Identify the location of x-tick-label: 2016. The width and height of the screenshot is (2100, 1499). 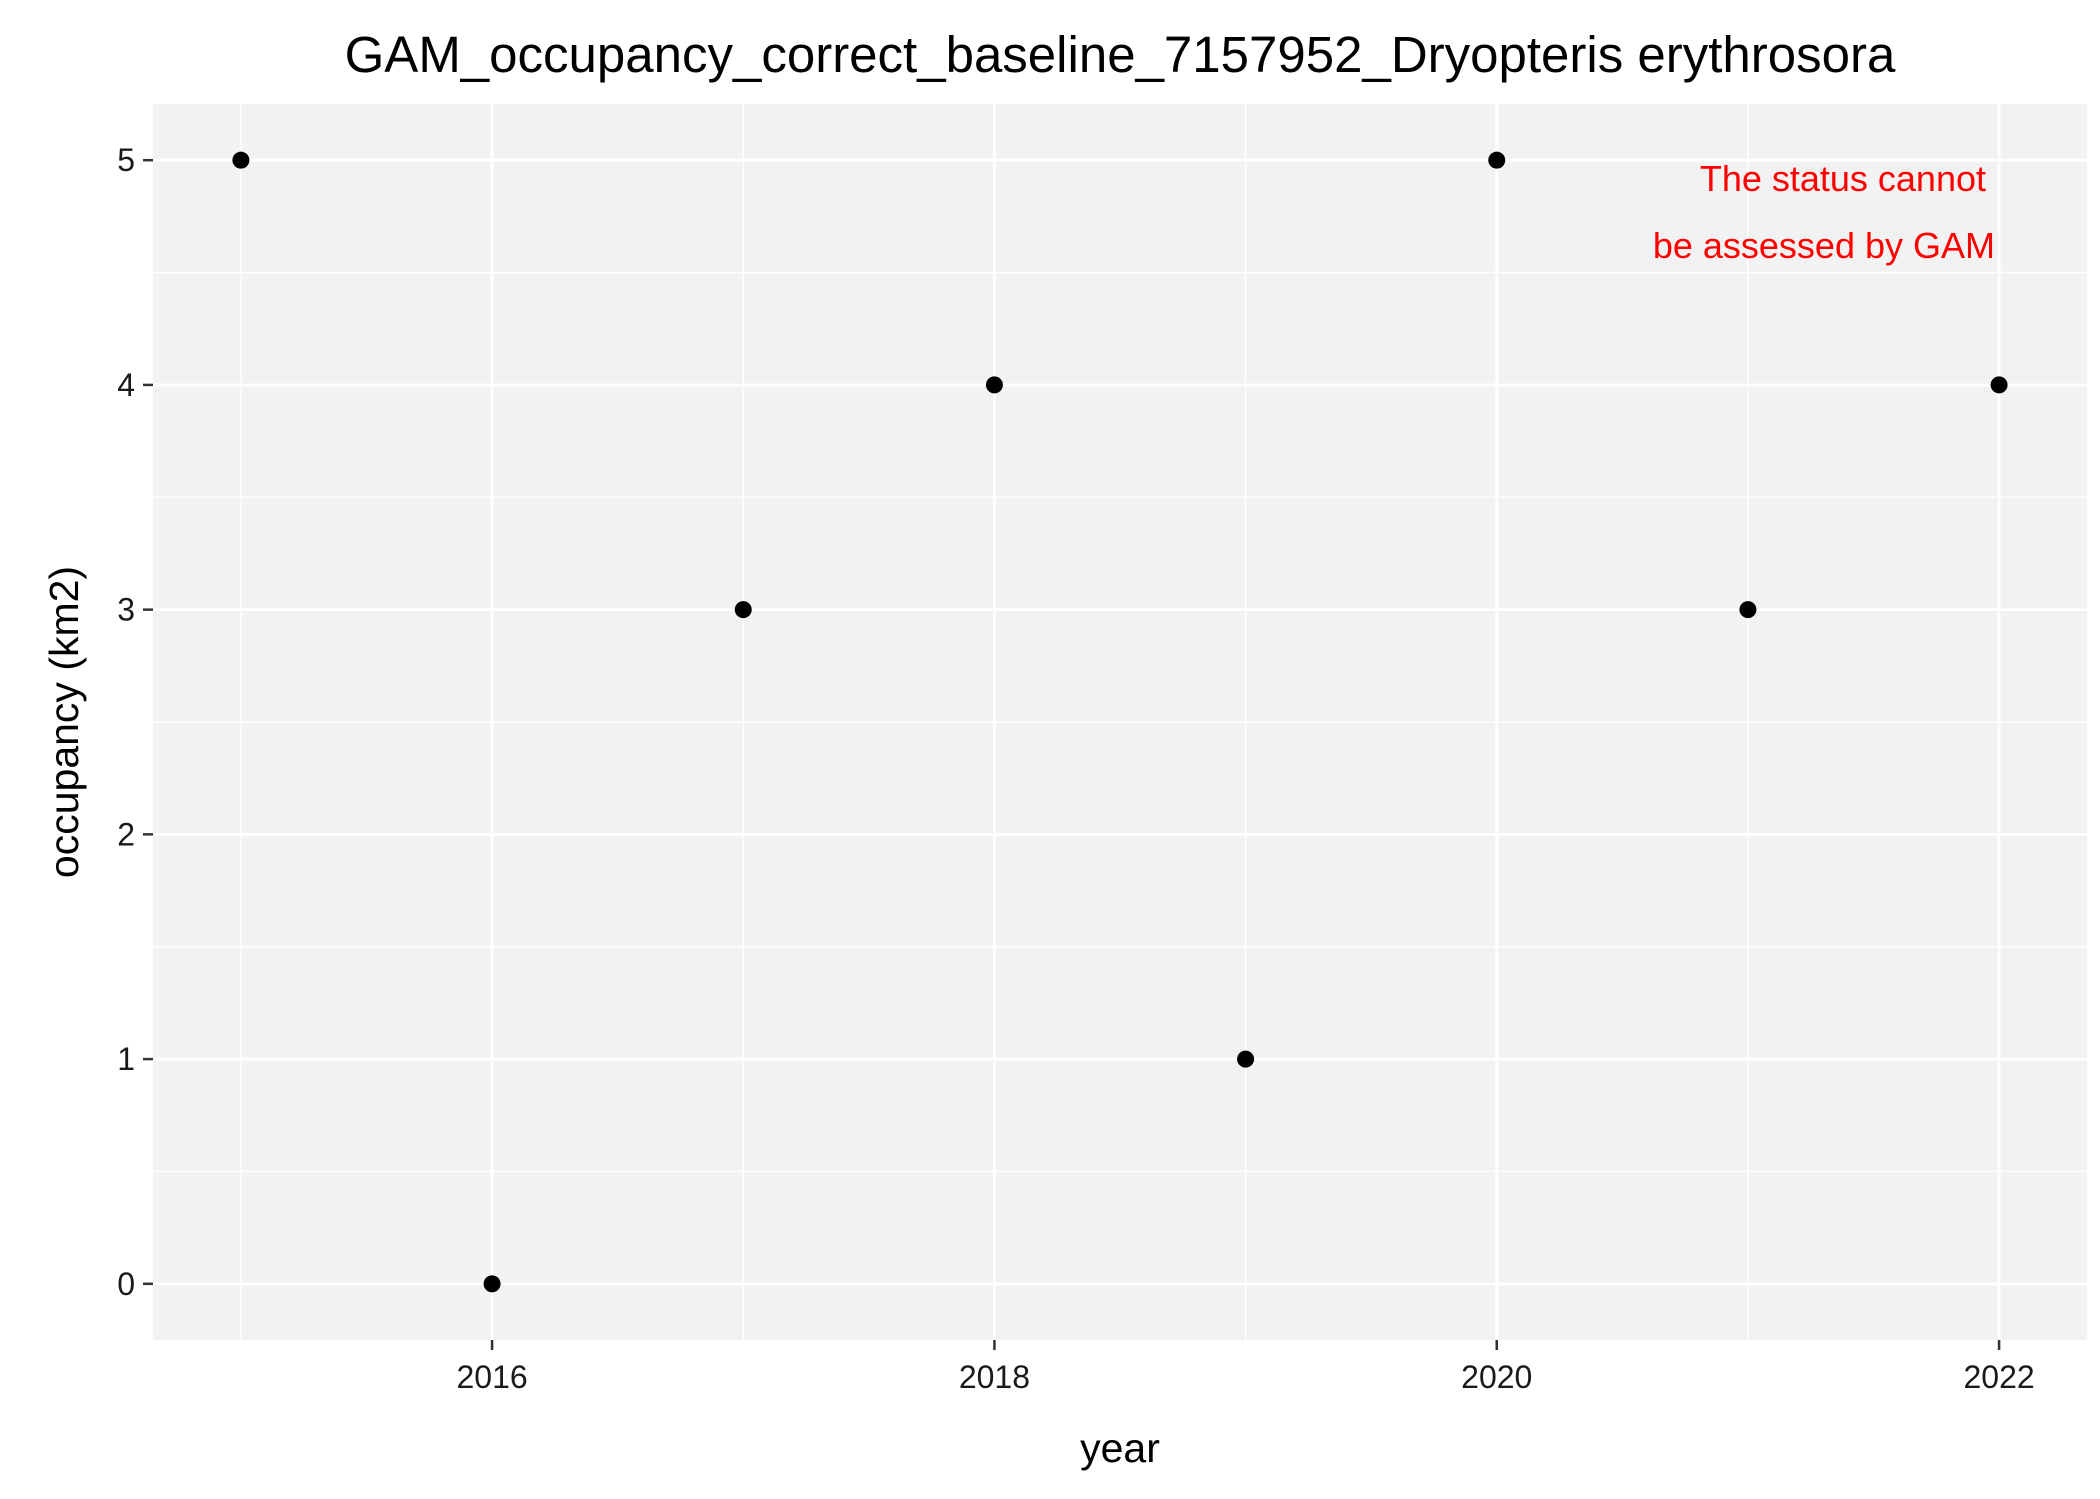
(491, 1377).